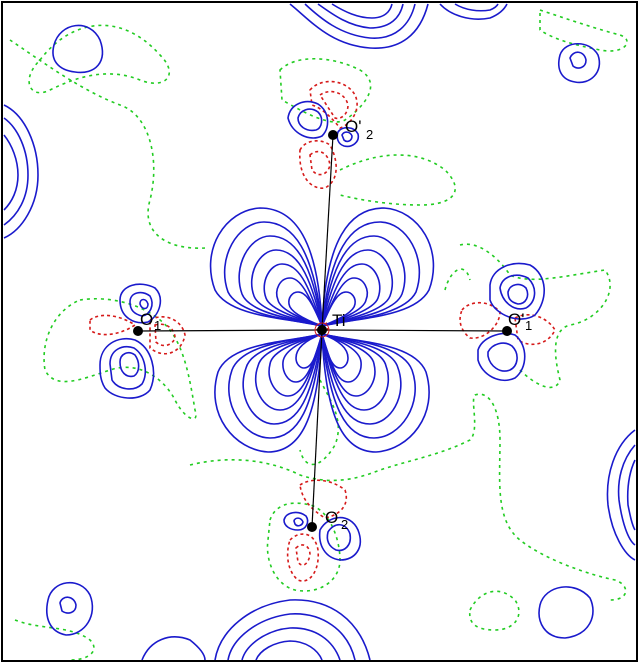 The width and height of the screenshot is (639, 664). Describe the element at coordinates (339, 320) in the screenshot. I see `label-ti: Ti` at that location.